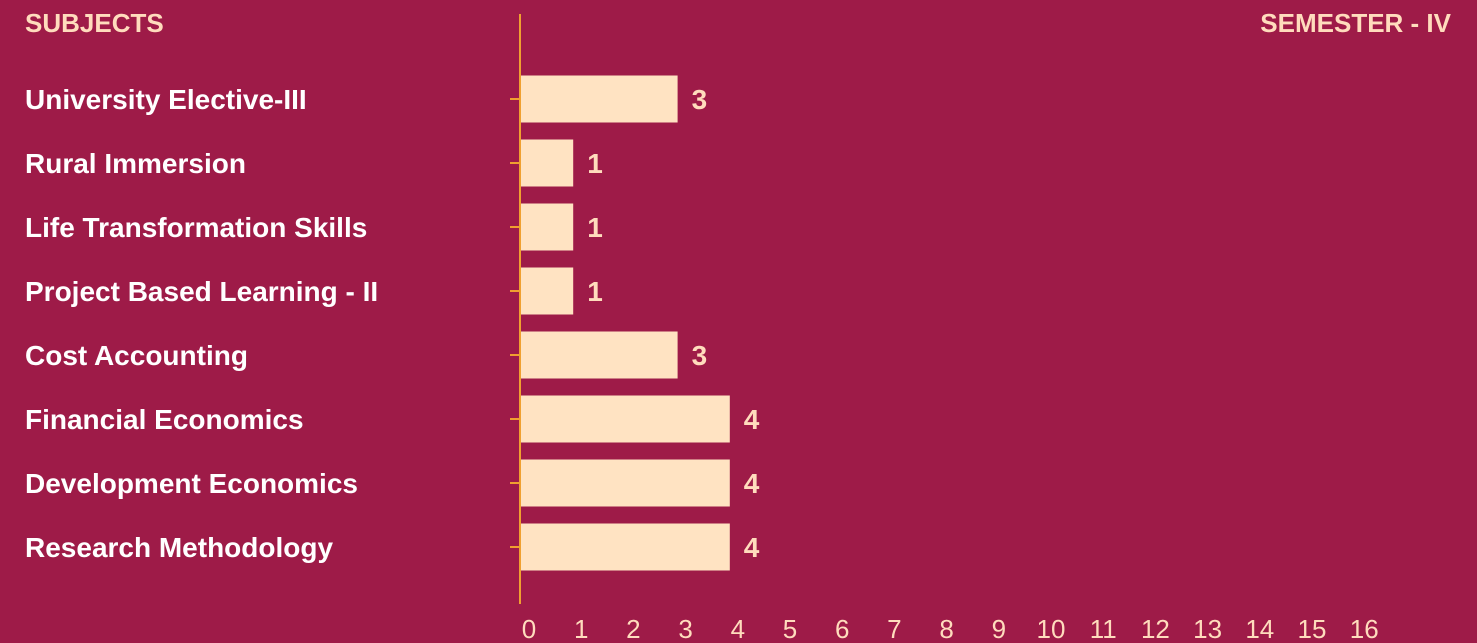 The height and width of the screenshot is (643, 1477). Describe the element at coordinates (191, 483) in the screenshot. I see `category-label: Development Economics` at that location.